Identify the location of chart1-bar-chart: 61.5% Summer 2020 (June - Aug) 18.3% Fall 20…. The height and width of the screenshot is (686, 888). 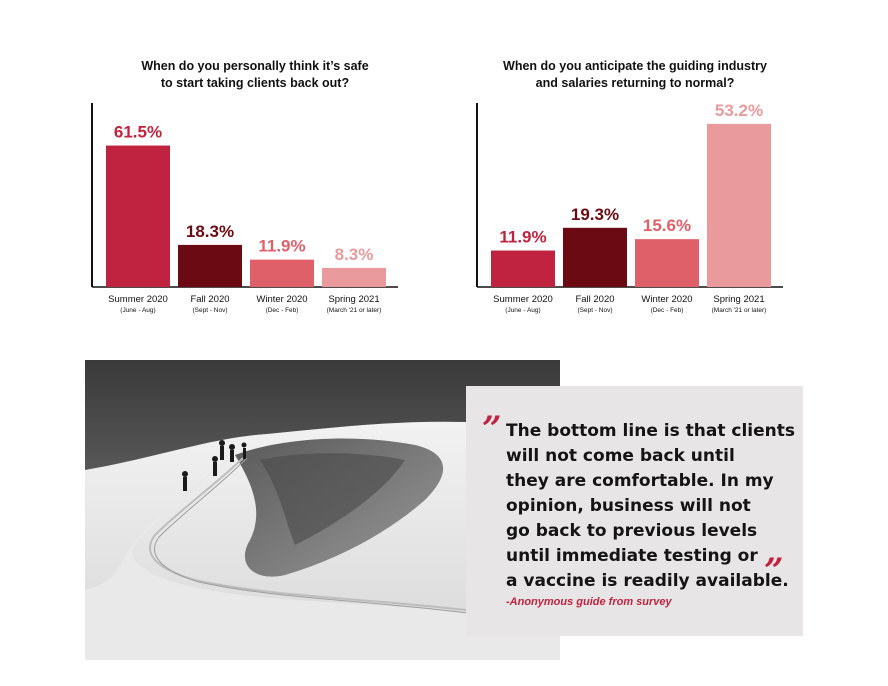
(244, 208).